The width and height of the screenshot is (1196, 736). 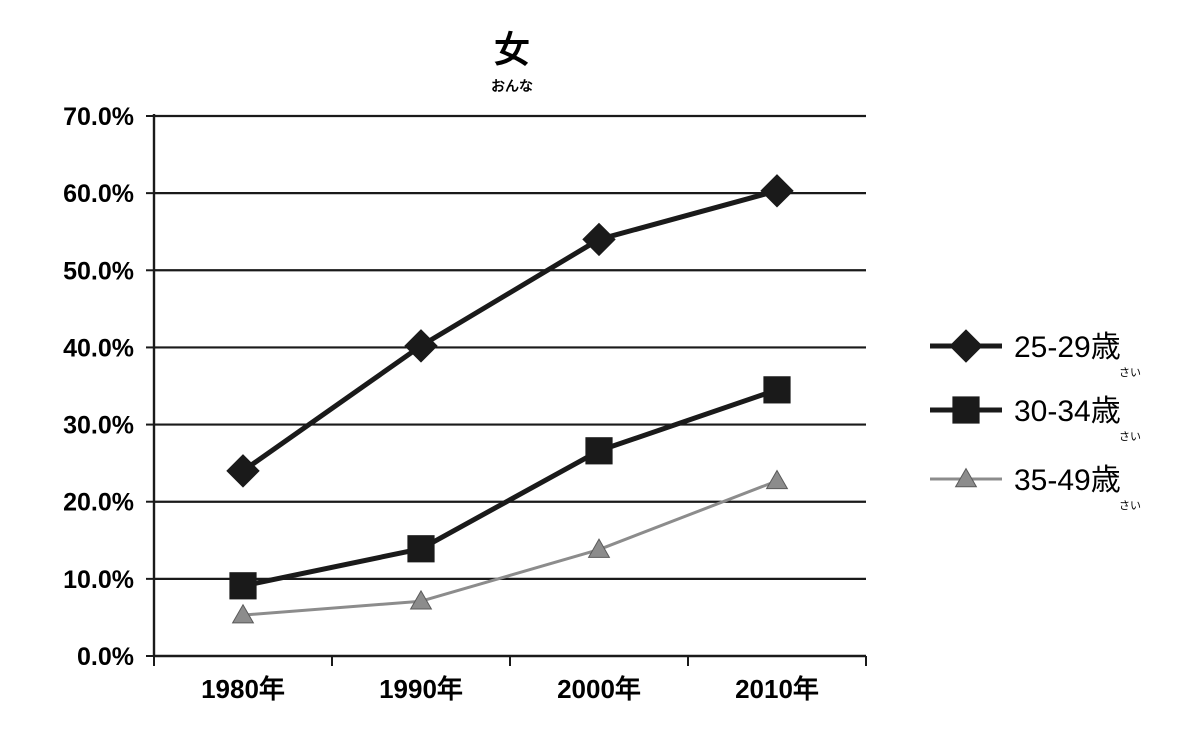 What do you see at coordinates (421, 689) in the screenshot?
I see `x-tick-label: 1990年` at bounding box center [421, 689].